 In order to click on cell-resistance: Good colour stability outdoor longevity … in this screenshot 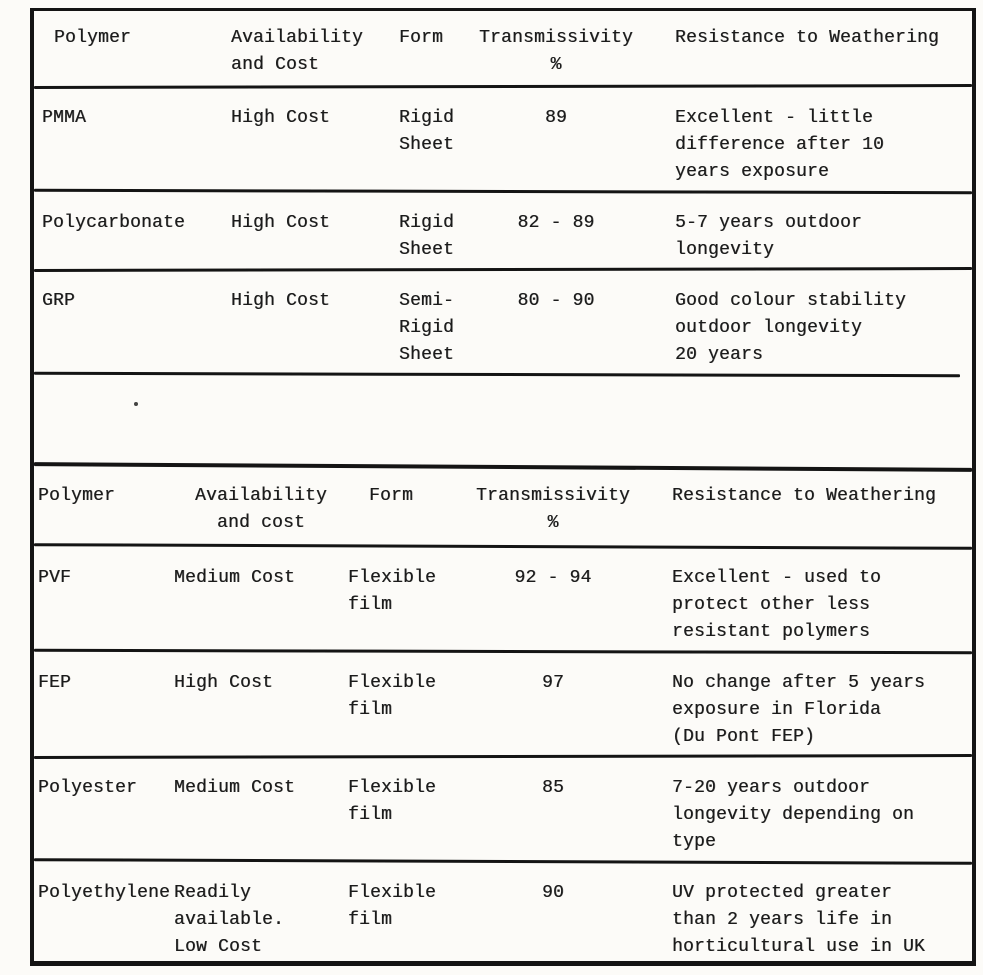, I will do `click(791, 328)`.